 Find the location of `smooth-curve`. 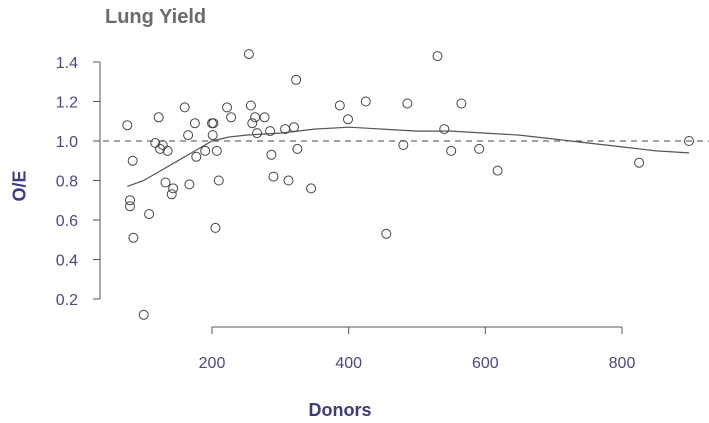

smooth-curve is located at coordinates (408, 156).